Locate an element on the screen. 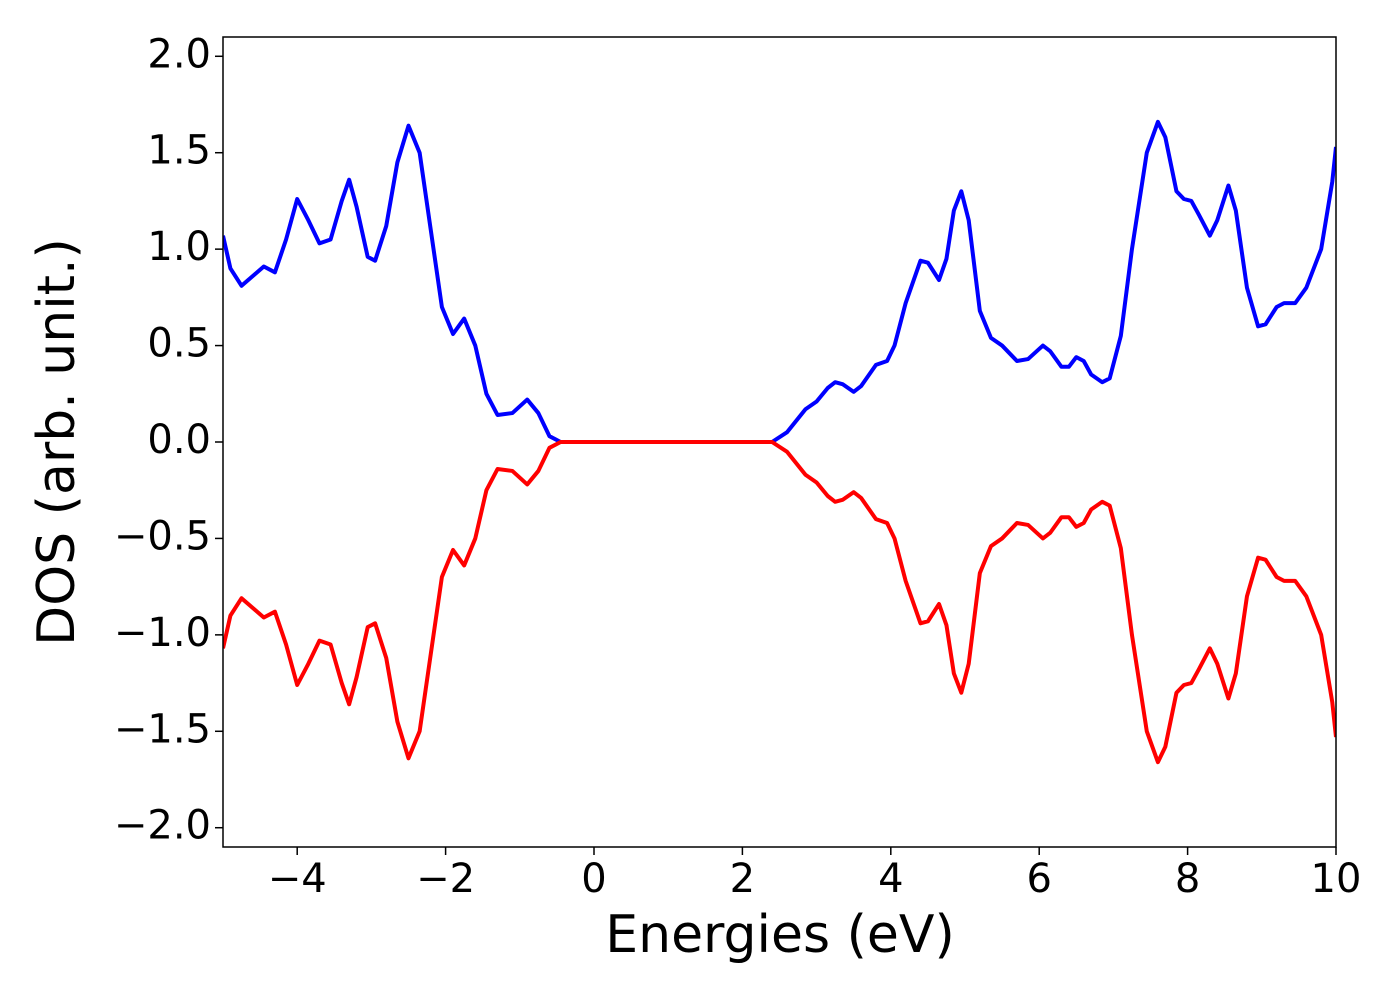 The image size is (1400, 1000). x-tick-label: 0 is located at coordinates (593, 879).